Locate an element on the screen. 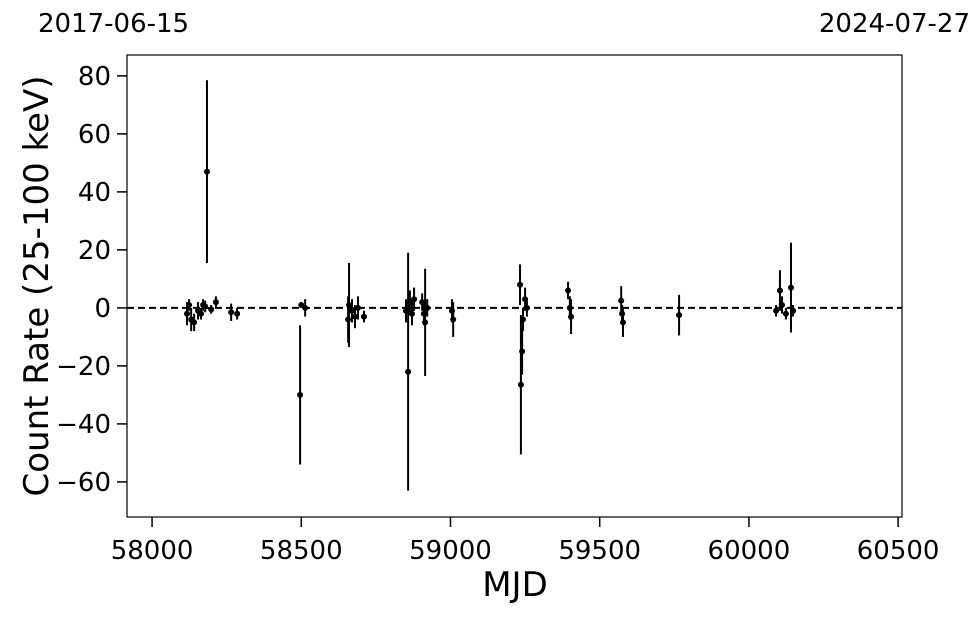  y-tick-label: 40 is located at coordinates (94, 193).